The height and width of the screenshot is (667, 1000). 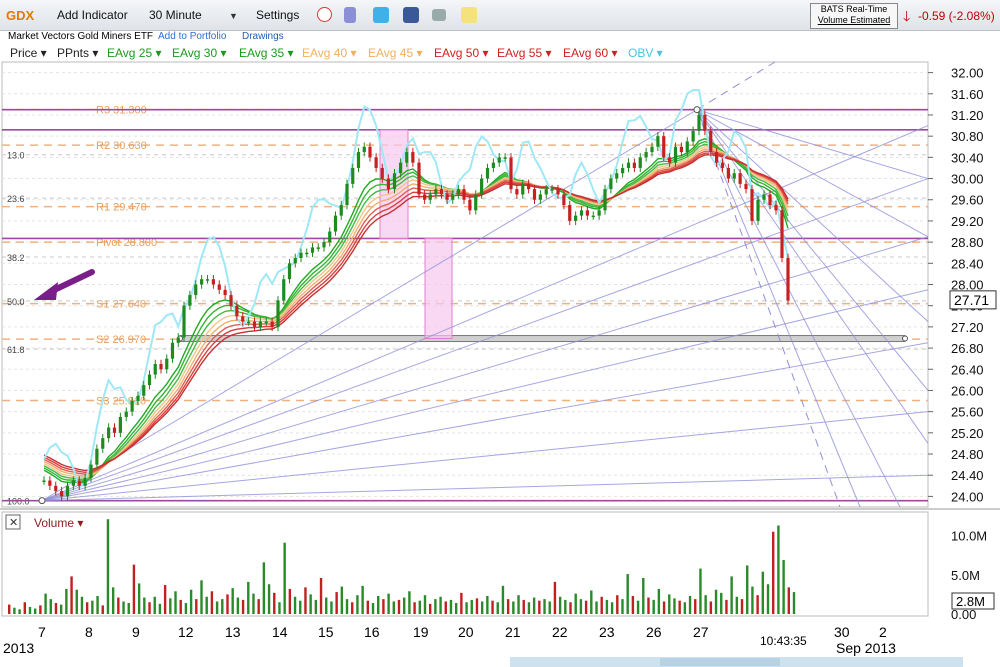 What do you see at coordinates (967, 369) in the screenshot?
I see `y-tick-label: 26.40` at bounding box center [967, 369].